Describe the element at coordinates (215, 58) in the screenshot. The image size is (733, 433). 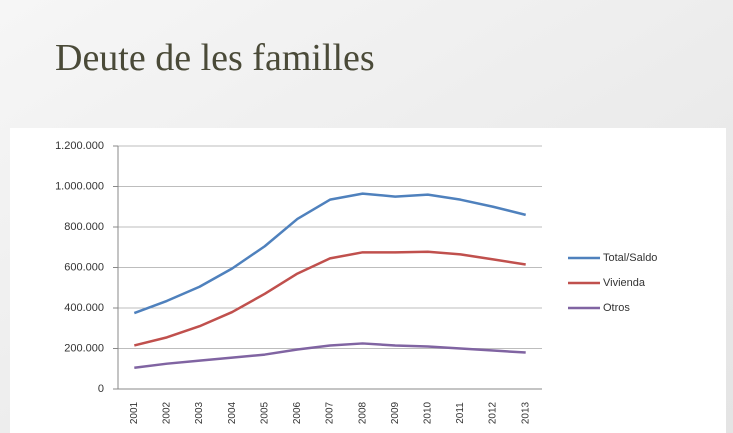
I see `slide-title: Deute de les familles` at that location.